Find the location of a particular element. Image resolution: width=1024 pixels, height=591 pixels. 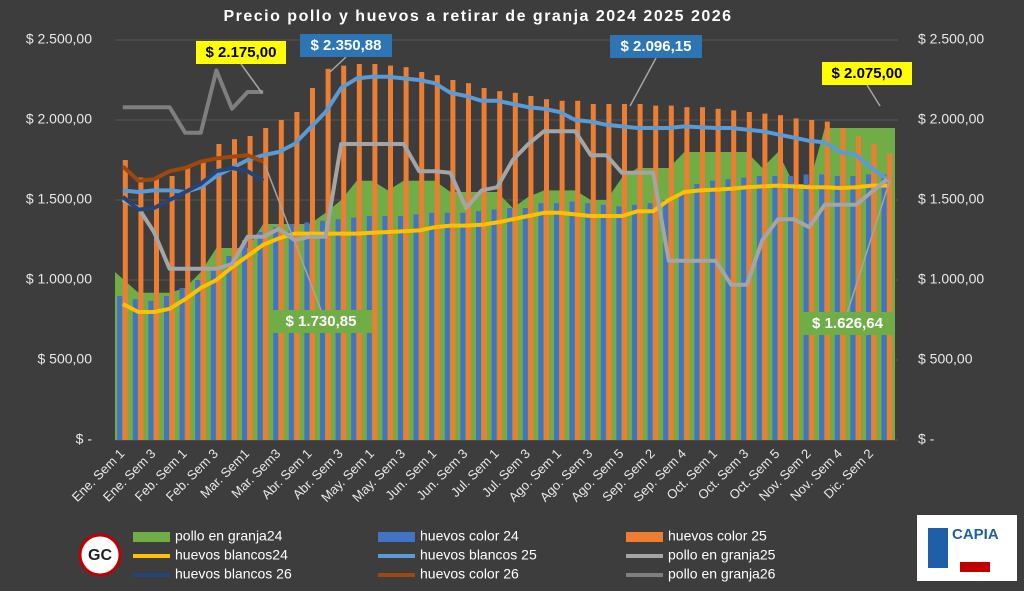

legend-item: huevos color 25 is located at coordinates (696, 536).